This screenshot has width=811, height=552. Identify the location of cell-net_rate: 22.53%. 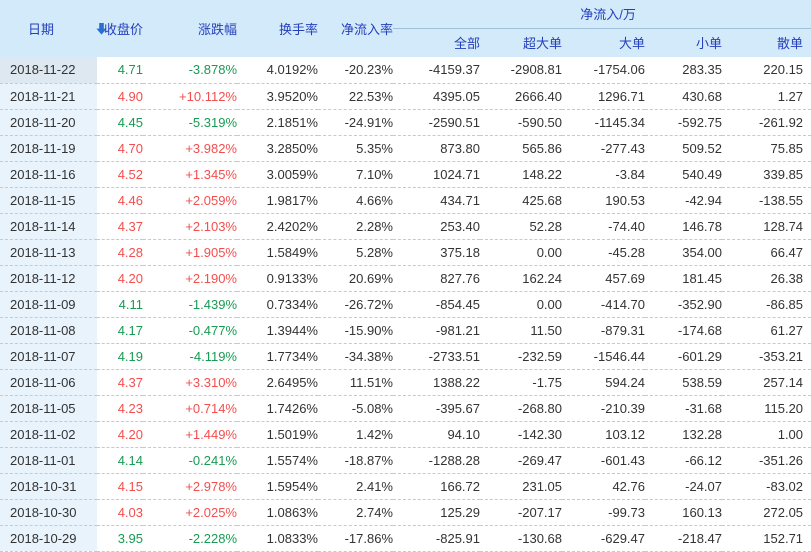
(355, 96).